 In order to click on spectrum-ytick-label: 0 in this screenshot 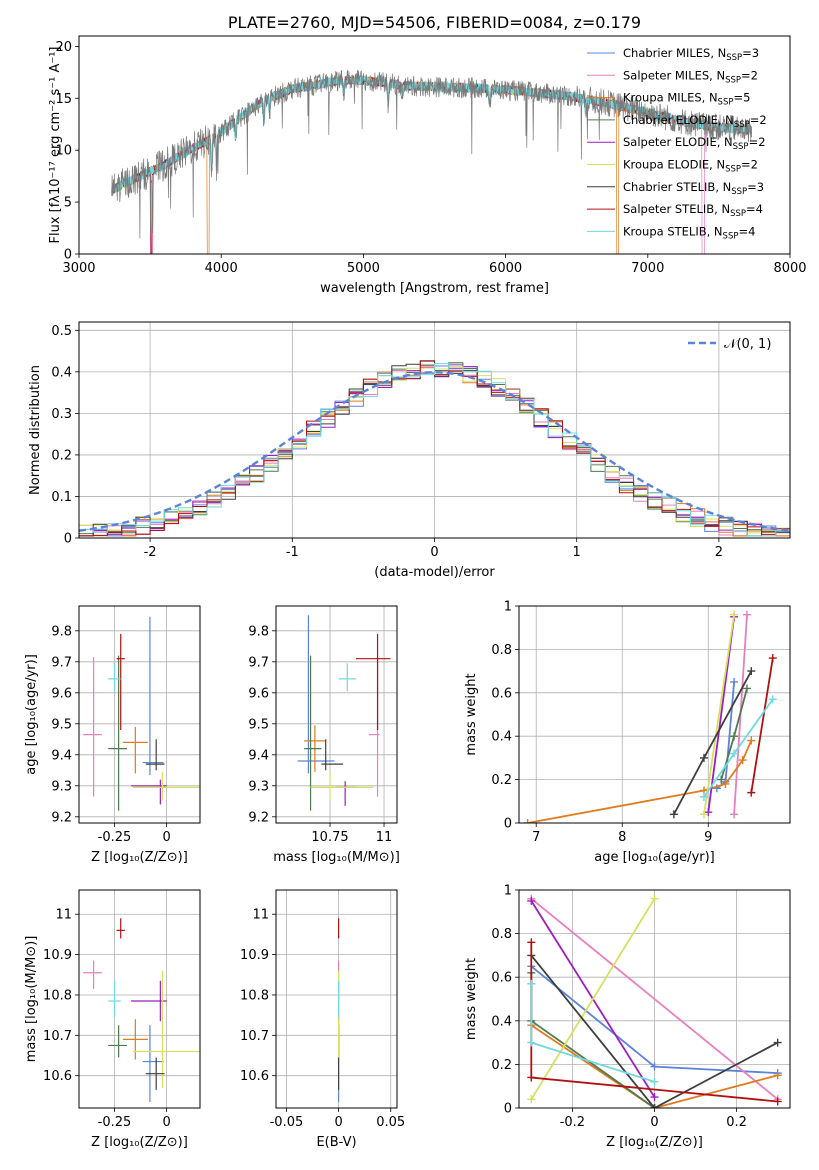, I will do `click(68, 255)`.